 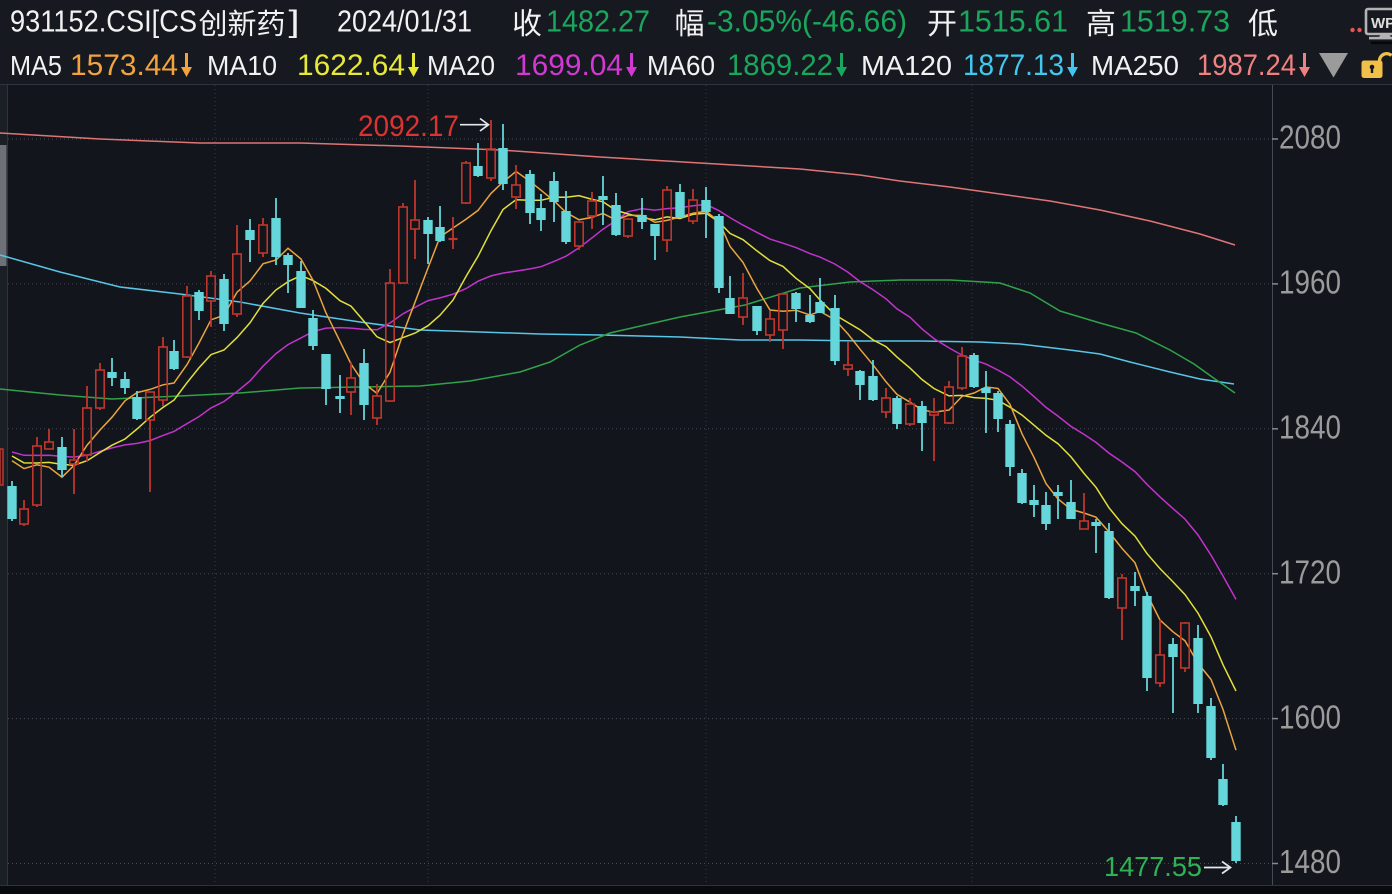 I want to click on svg-text: MA20, so click(x=461, y=65).